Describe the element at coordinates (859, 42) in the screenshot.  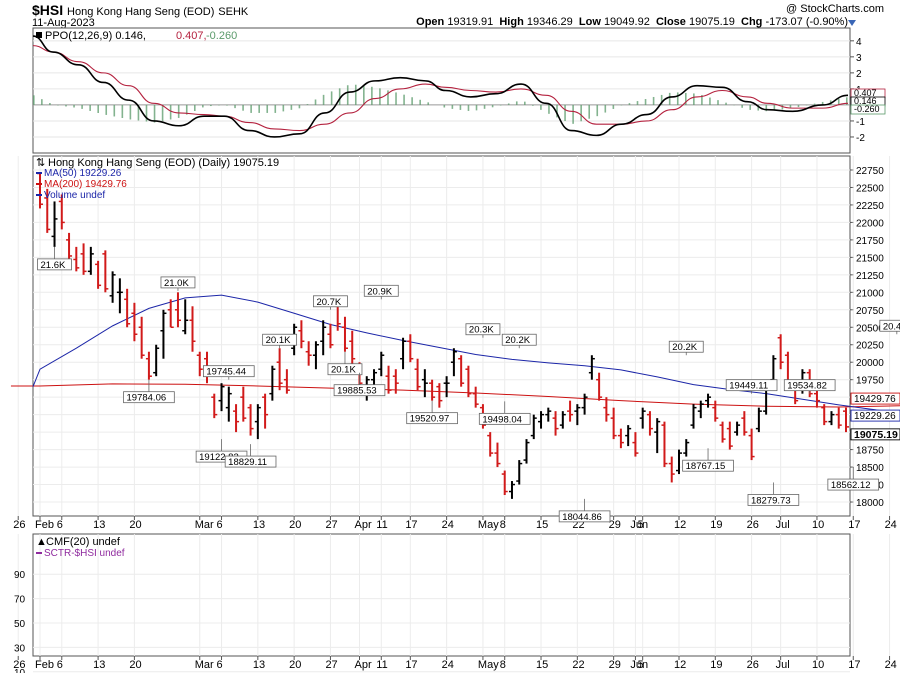
I see `ppo-tick-label: 4` at that location.